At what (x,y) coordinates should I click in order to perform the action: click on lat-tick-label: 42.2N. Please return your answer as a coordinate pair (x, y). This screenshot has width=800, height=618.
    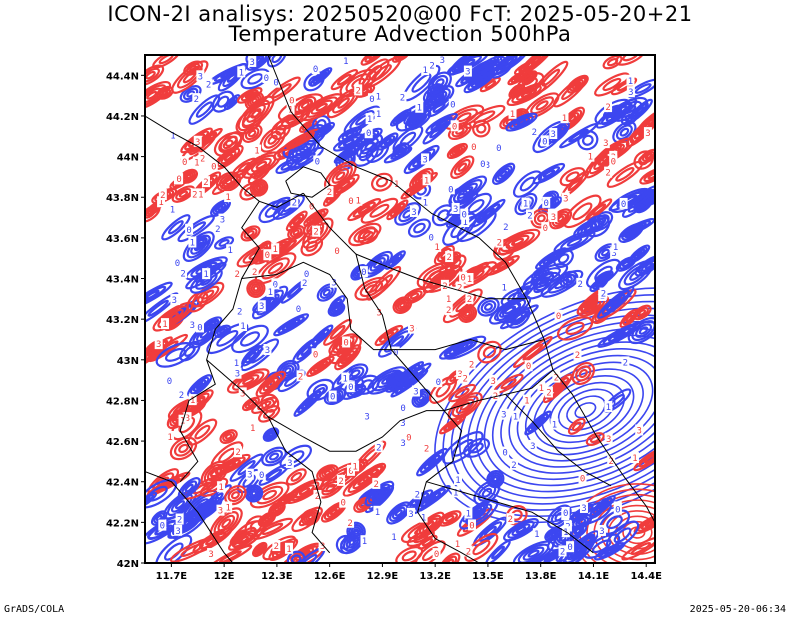
    Looking at the image, I should click on (122, 523).